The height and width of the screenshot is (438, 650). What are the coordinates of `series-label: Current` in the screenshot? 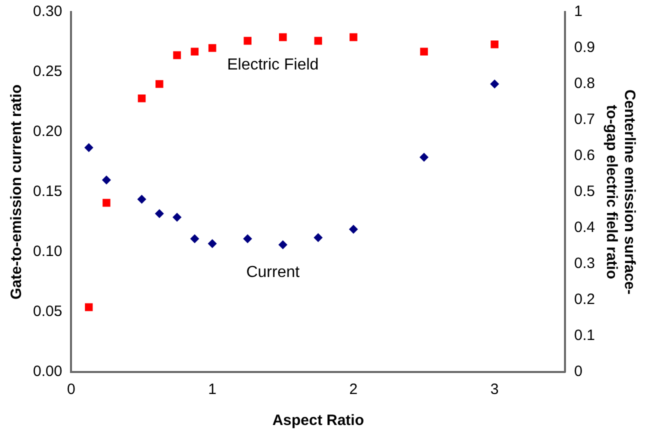 It's located at (273, 273).